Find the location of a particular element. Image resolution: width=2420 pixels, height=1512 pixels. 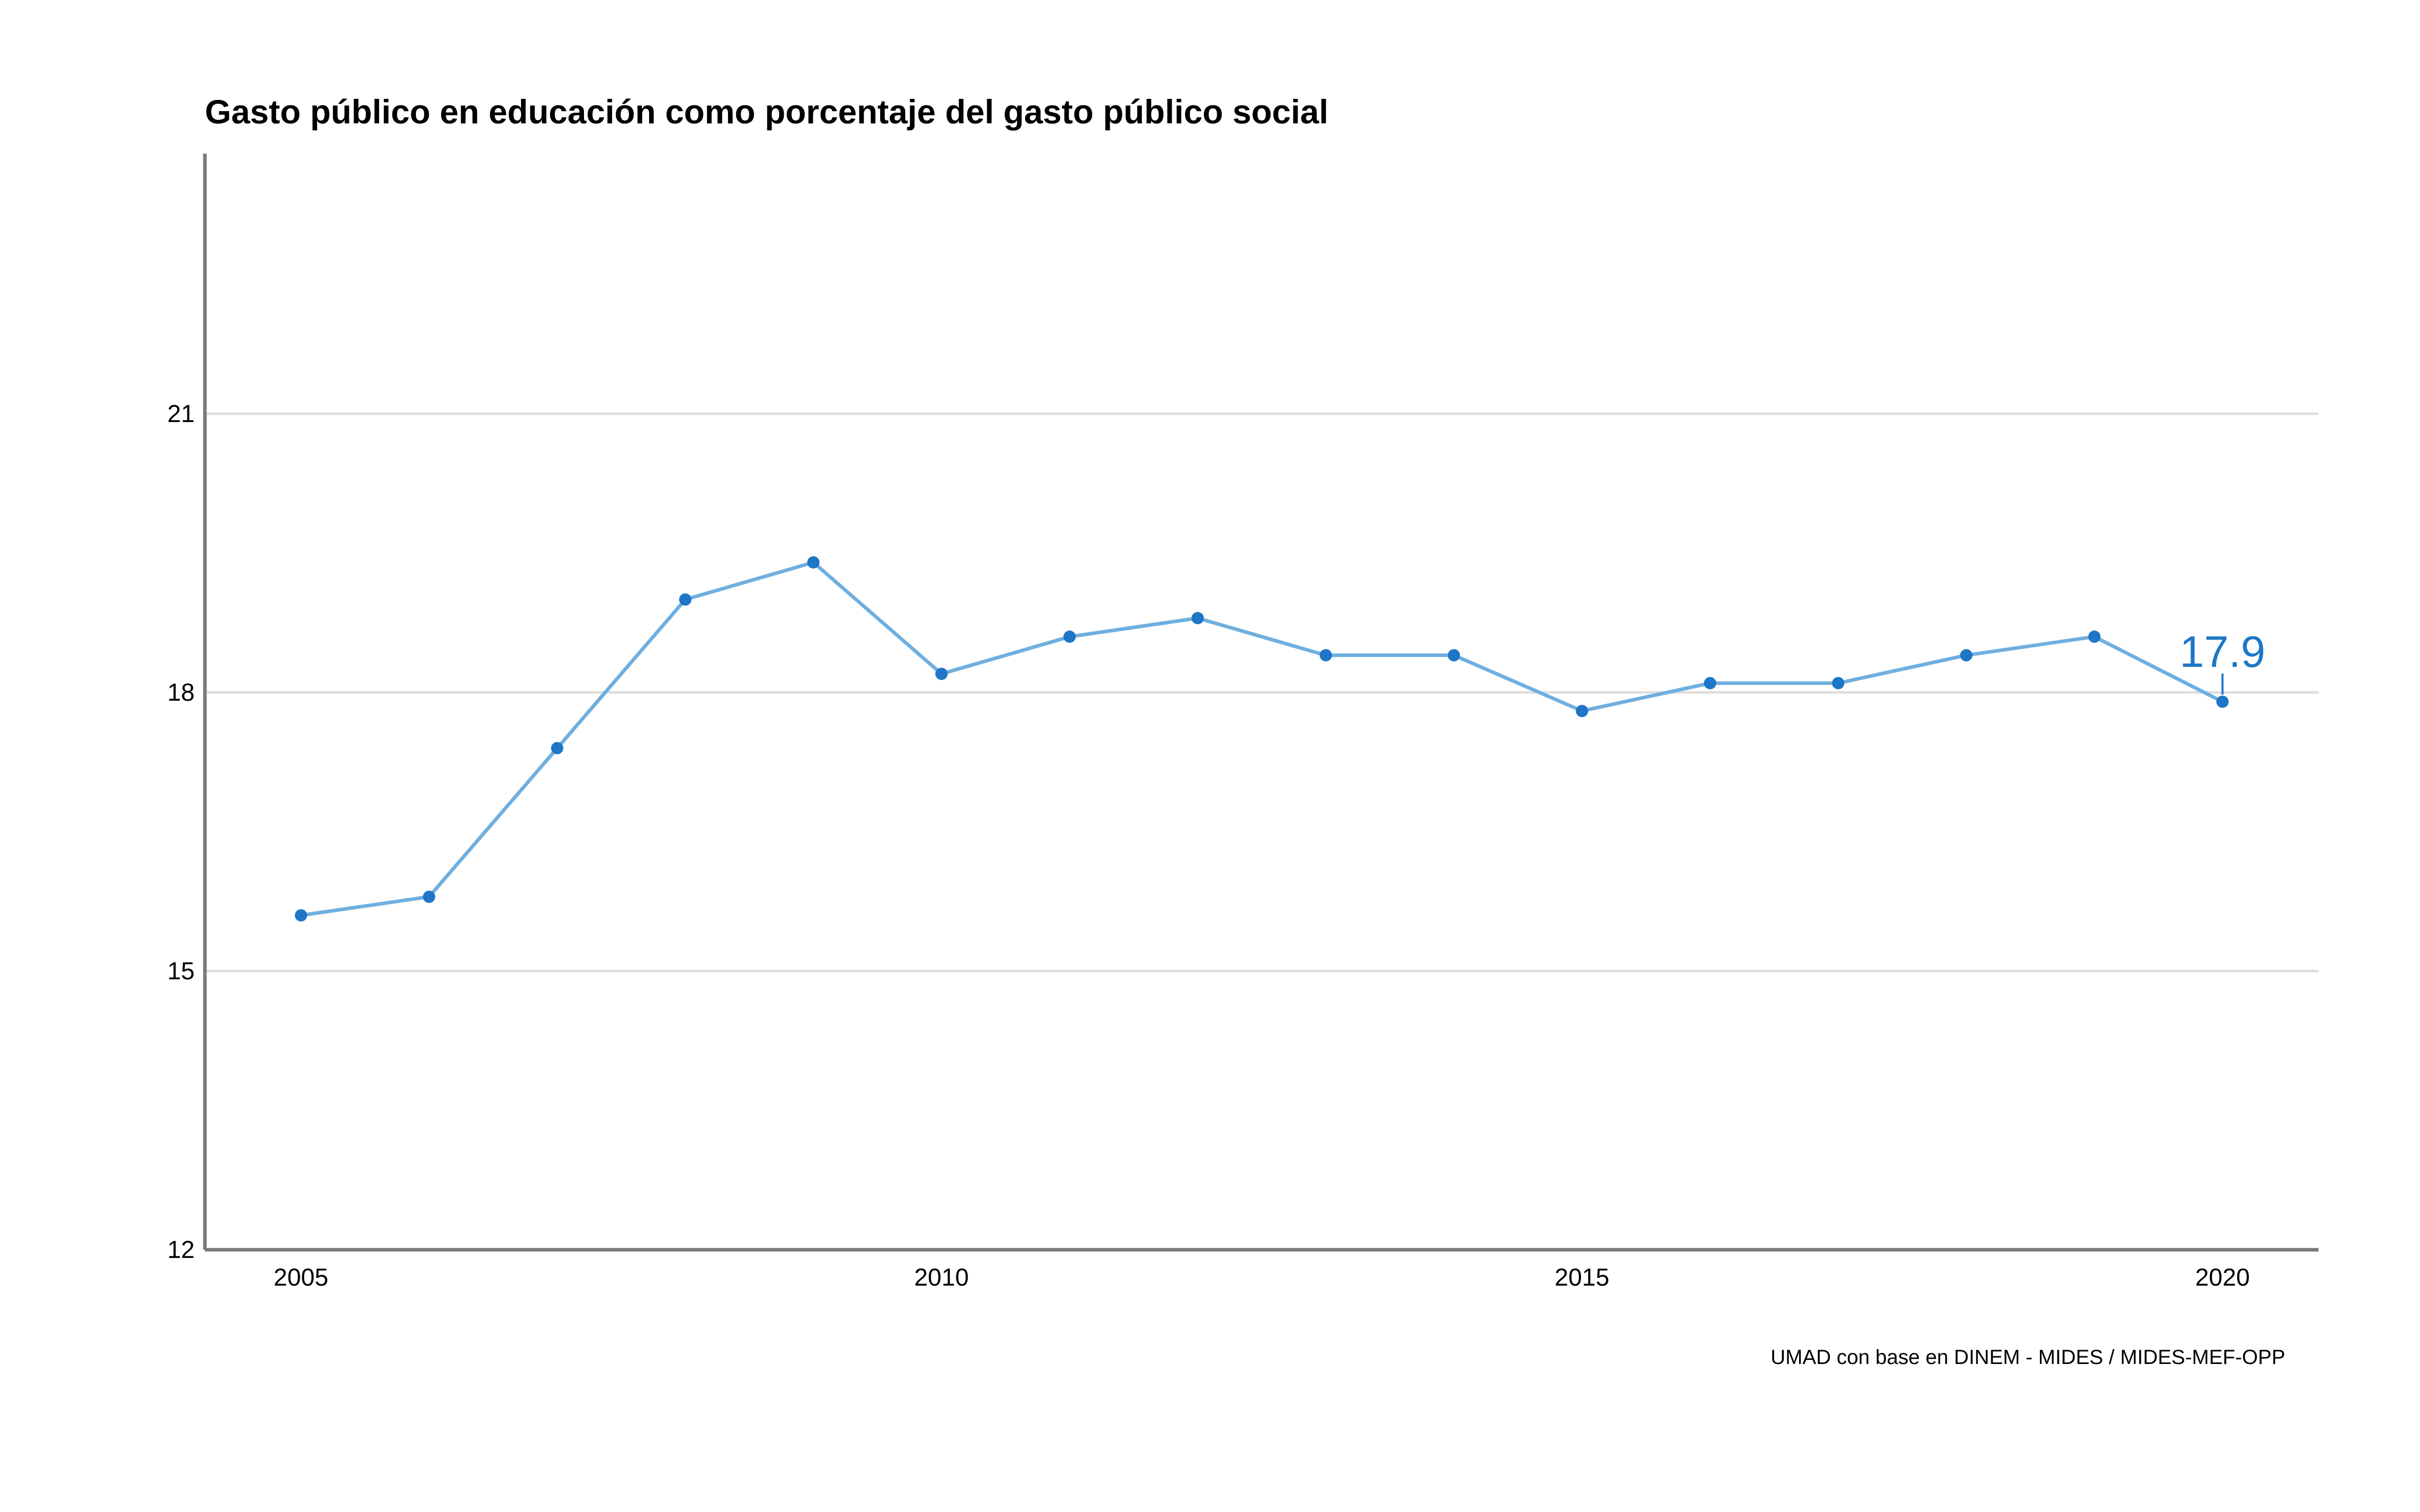

data-point-2012 is located at coordinates (1197, 618).